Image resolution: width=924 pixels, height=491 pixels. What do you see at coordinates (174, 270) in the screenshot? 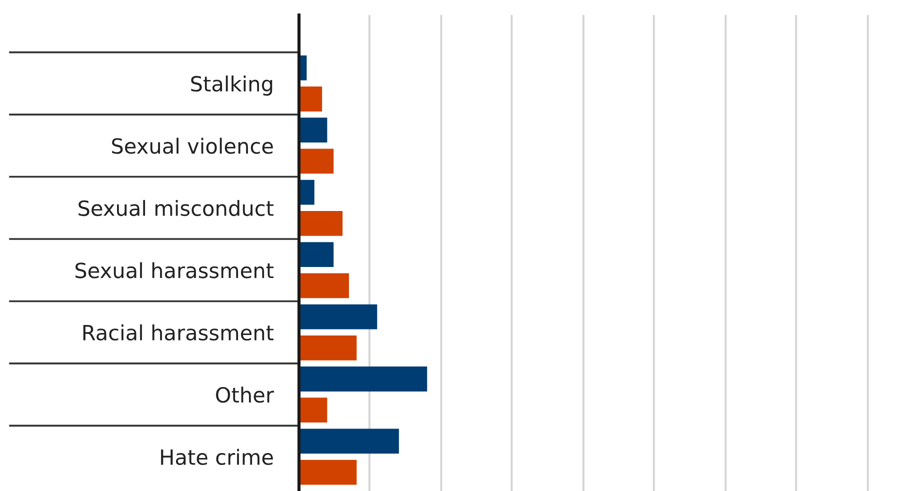
I see `y-tick-label: Sexual harassment` at bounding box center [174, 270].